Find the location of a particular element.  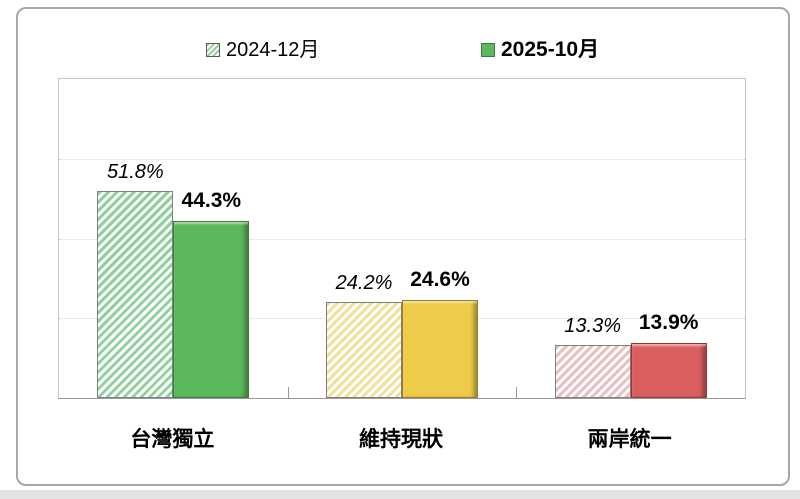

value-label-prev-1: 24.2% is located at coordinates (364, 282).